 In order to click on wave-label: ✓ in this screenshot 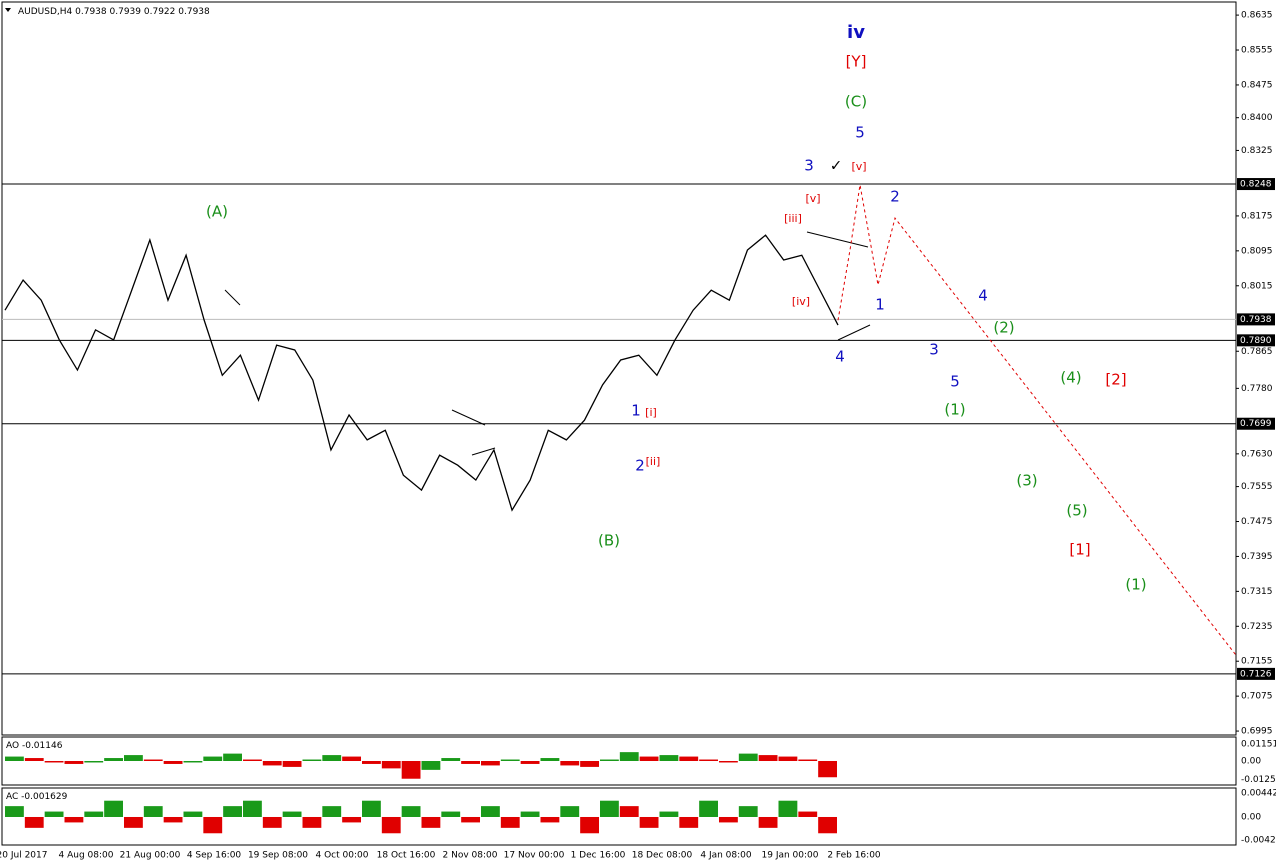, I will do `click(836, 166)`.